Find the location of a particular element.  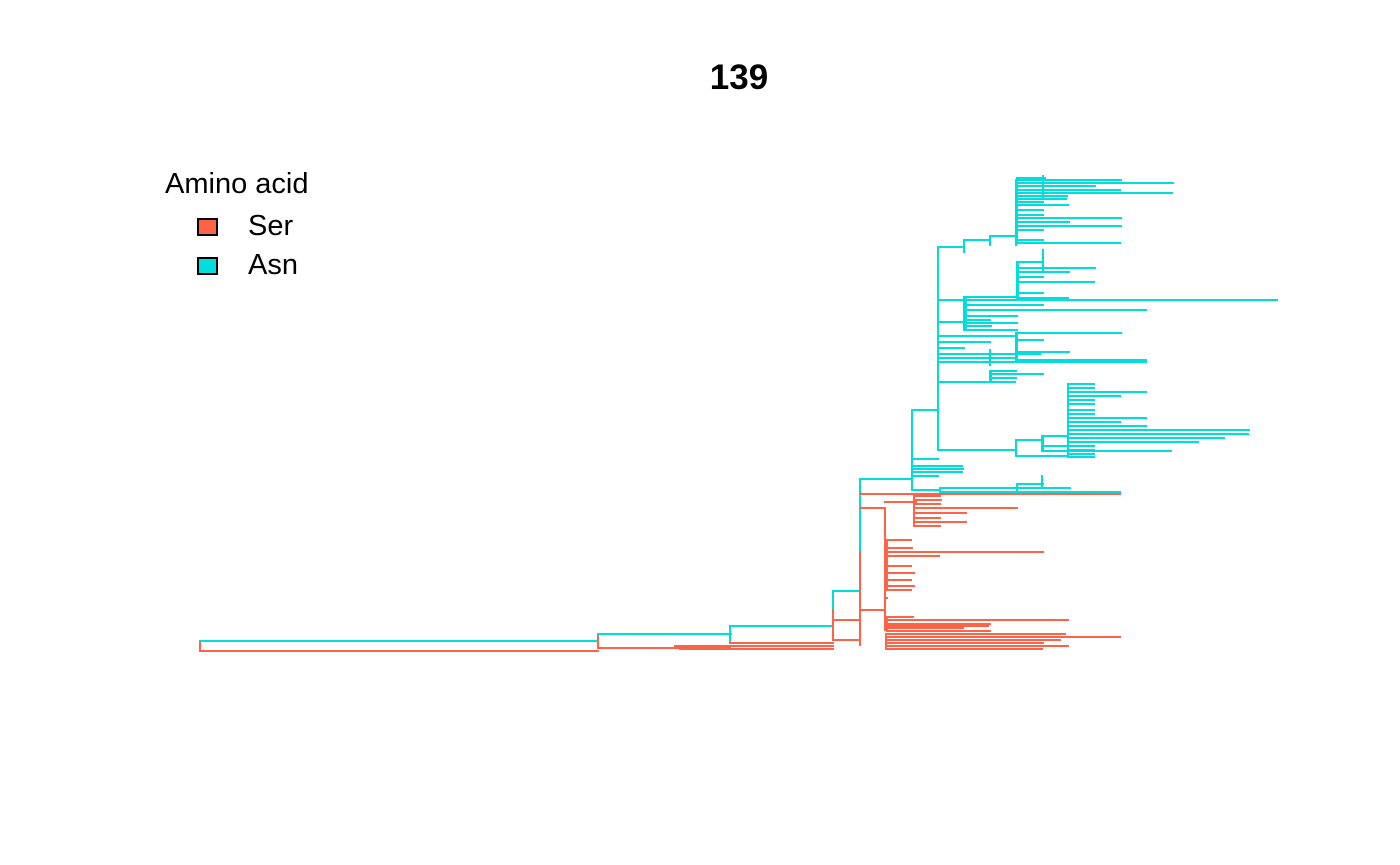

legend-label-ser: Ser is located at coordinates (271, 226).